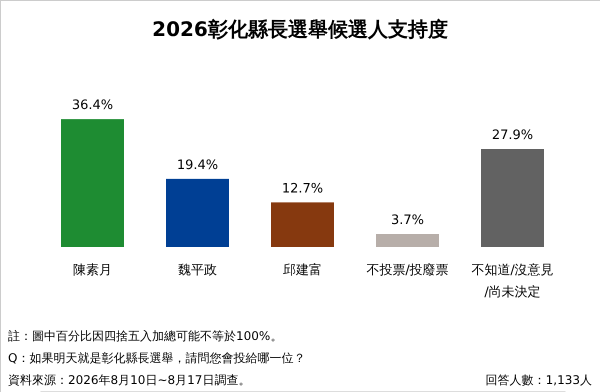 The height and width of the screenshot is (392, 600). Describe the element at coordinates (300, 29) in the screenshot. I see `chart-title: 2026彰化縣長選舉候選人支持度` at that location.